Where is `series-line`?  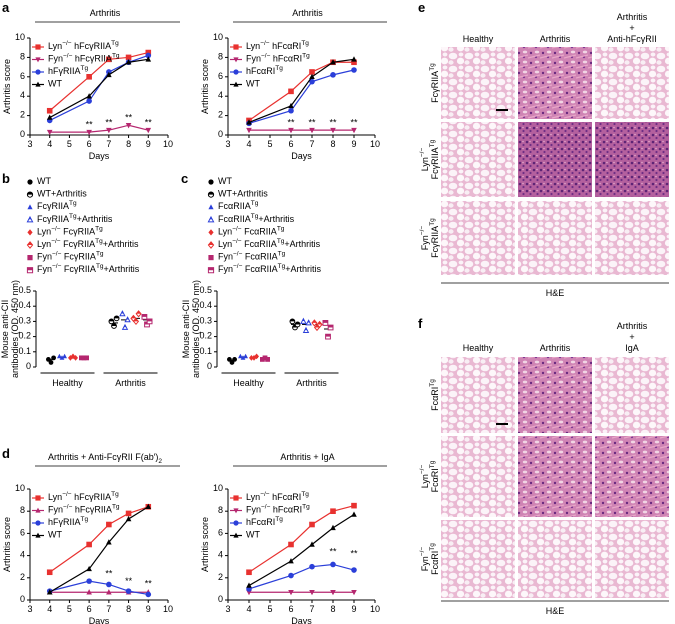
series-line is located at coordinates (99, 87).